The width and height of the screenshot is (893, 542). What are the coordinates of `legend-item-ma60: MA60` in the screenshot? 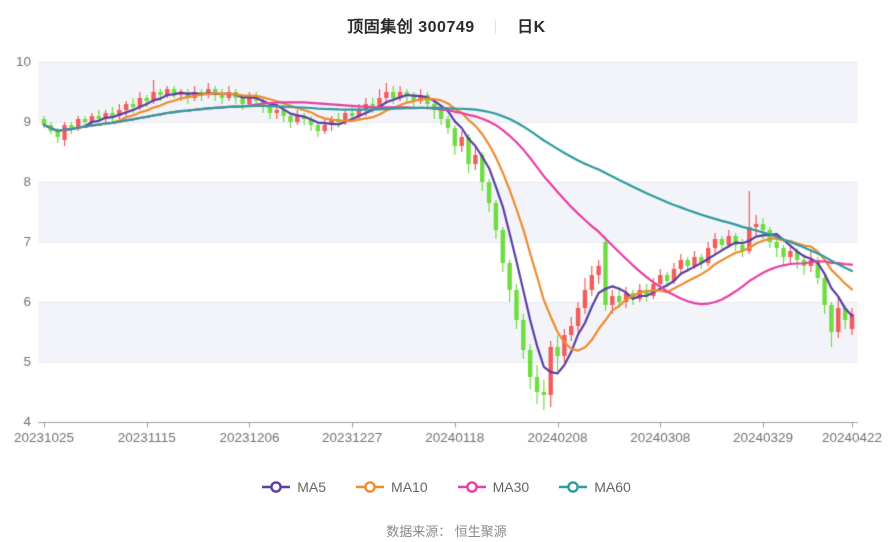 It's located at (595, 487).